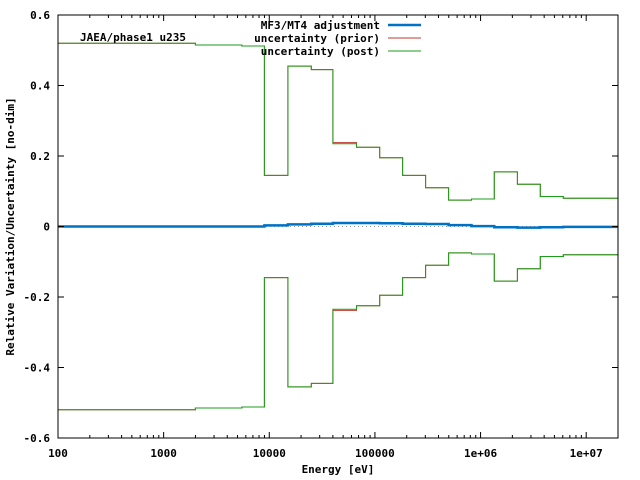 The height and width of the screenshot is (480, 640). Describe the element at coordinates (317, 38) in the screenshot. I see `legend-label: uncertainty (prior)` at that location.